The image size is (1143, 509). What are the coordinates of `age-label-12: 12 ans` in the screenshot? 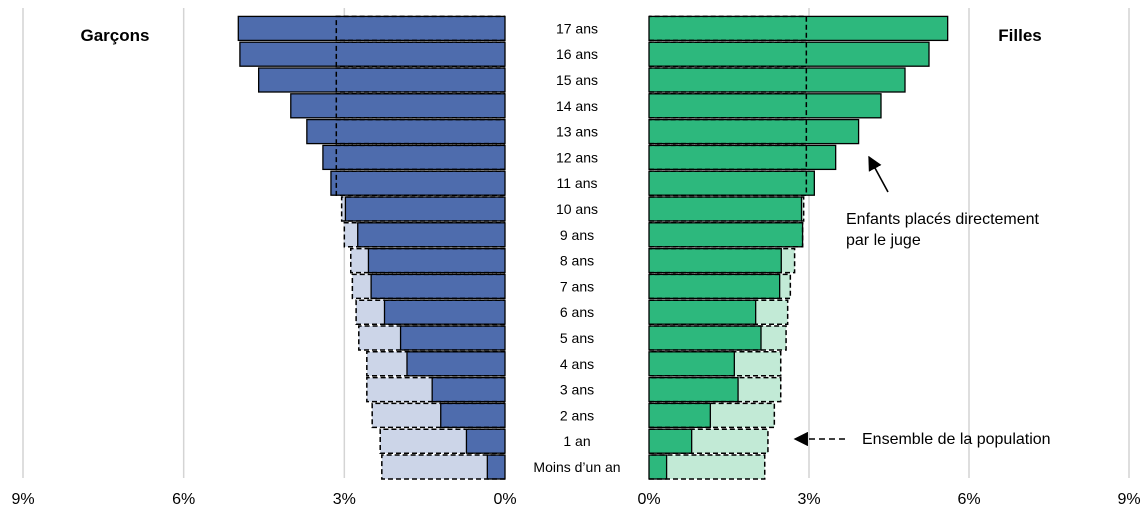 It's located at (577, 157).